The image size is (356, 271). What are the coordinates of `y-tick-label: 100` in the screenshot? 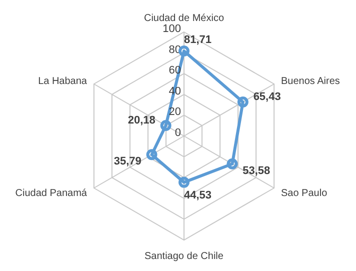 It's located at (171, 29).